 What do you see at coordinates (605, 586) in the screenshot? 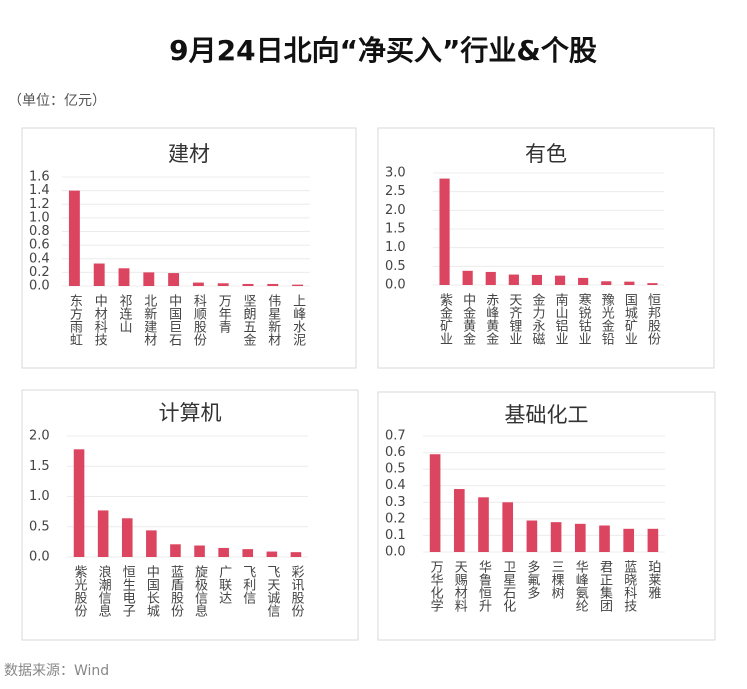
I see `x-tick-label: 君正集团` at bounding box center [605, 586].